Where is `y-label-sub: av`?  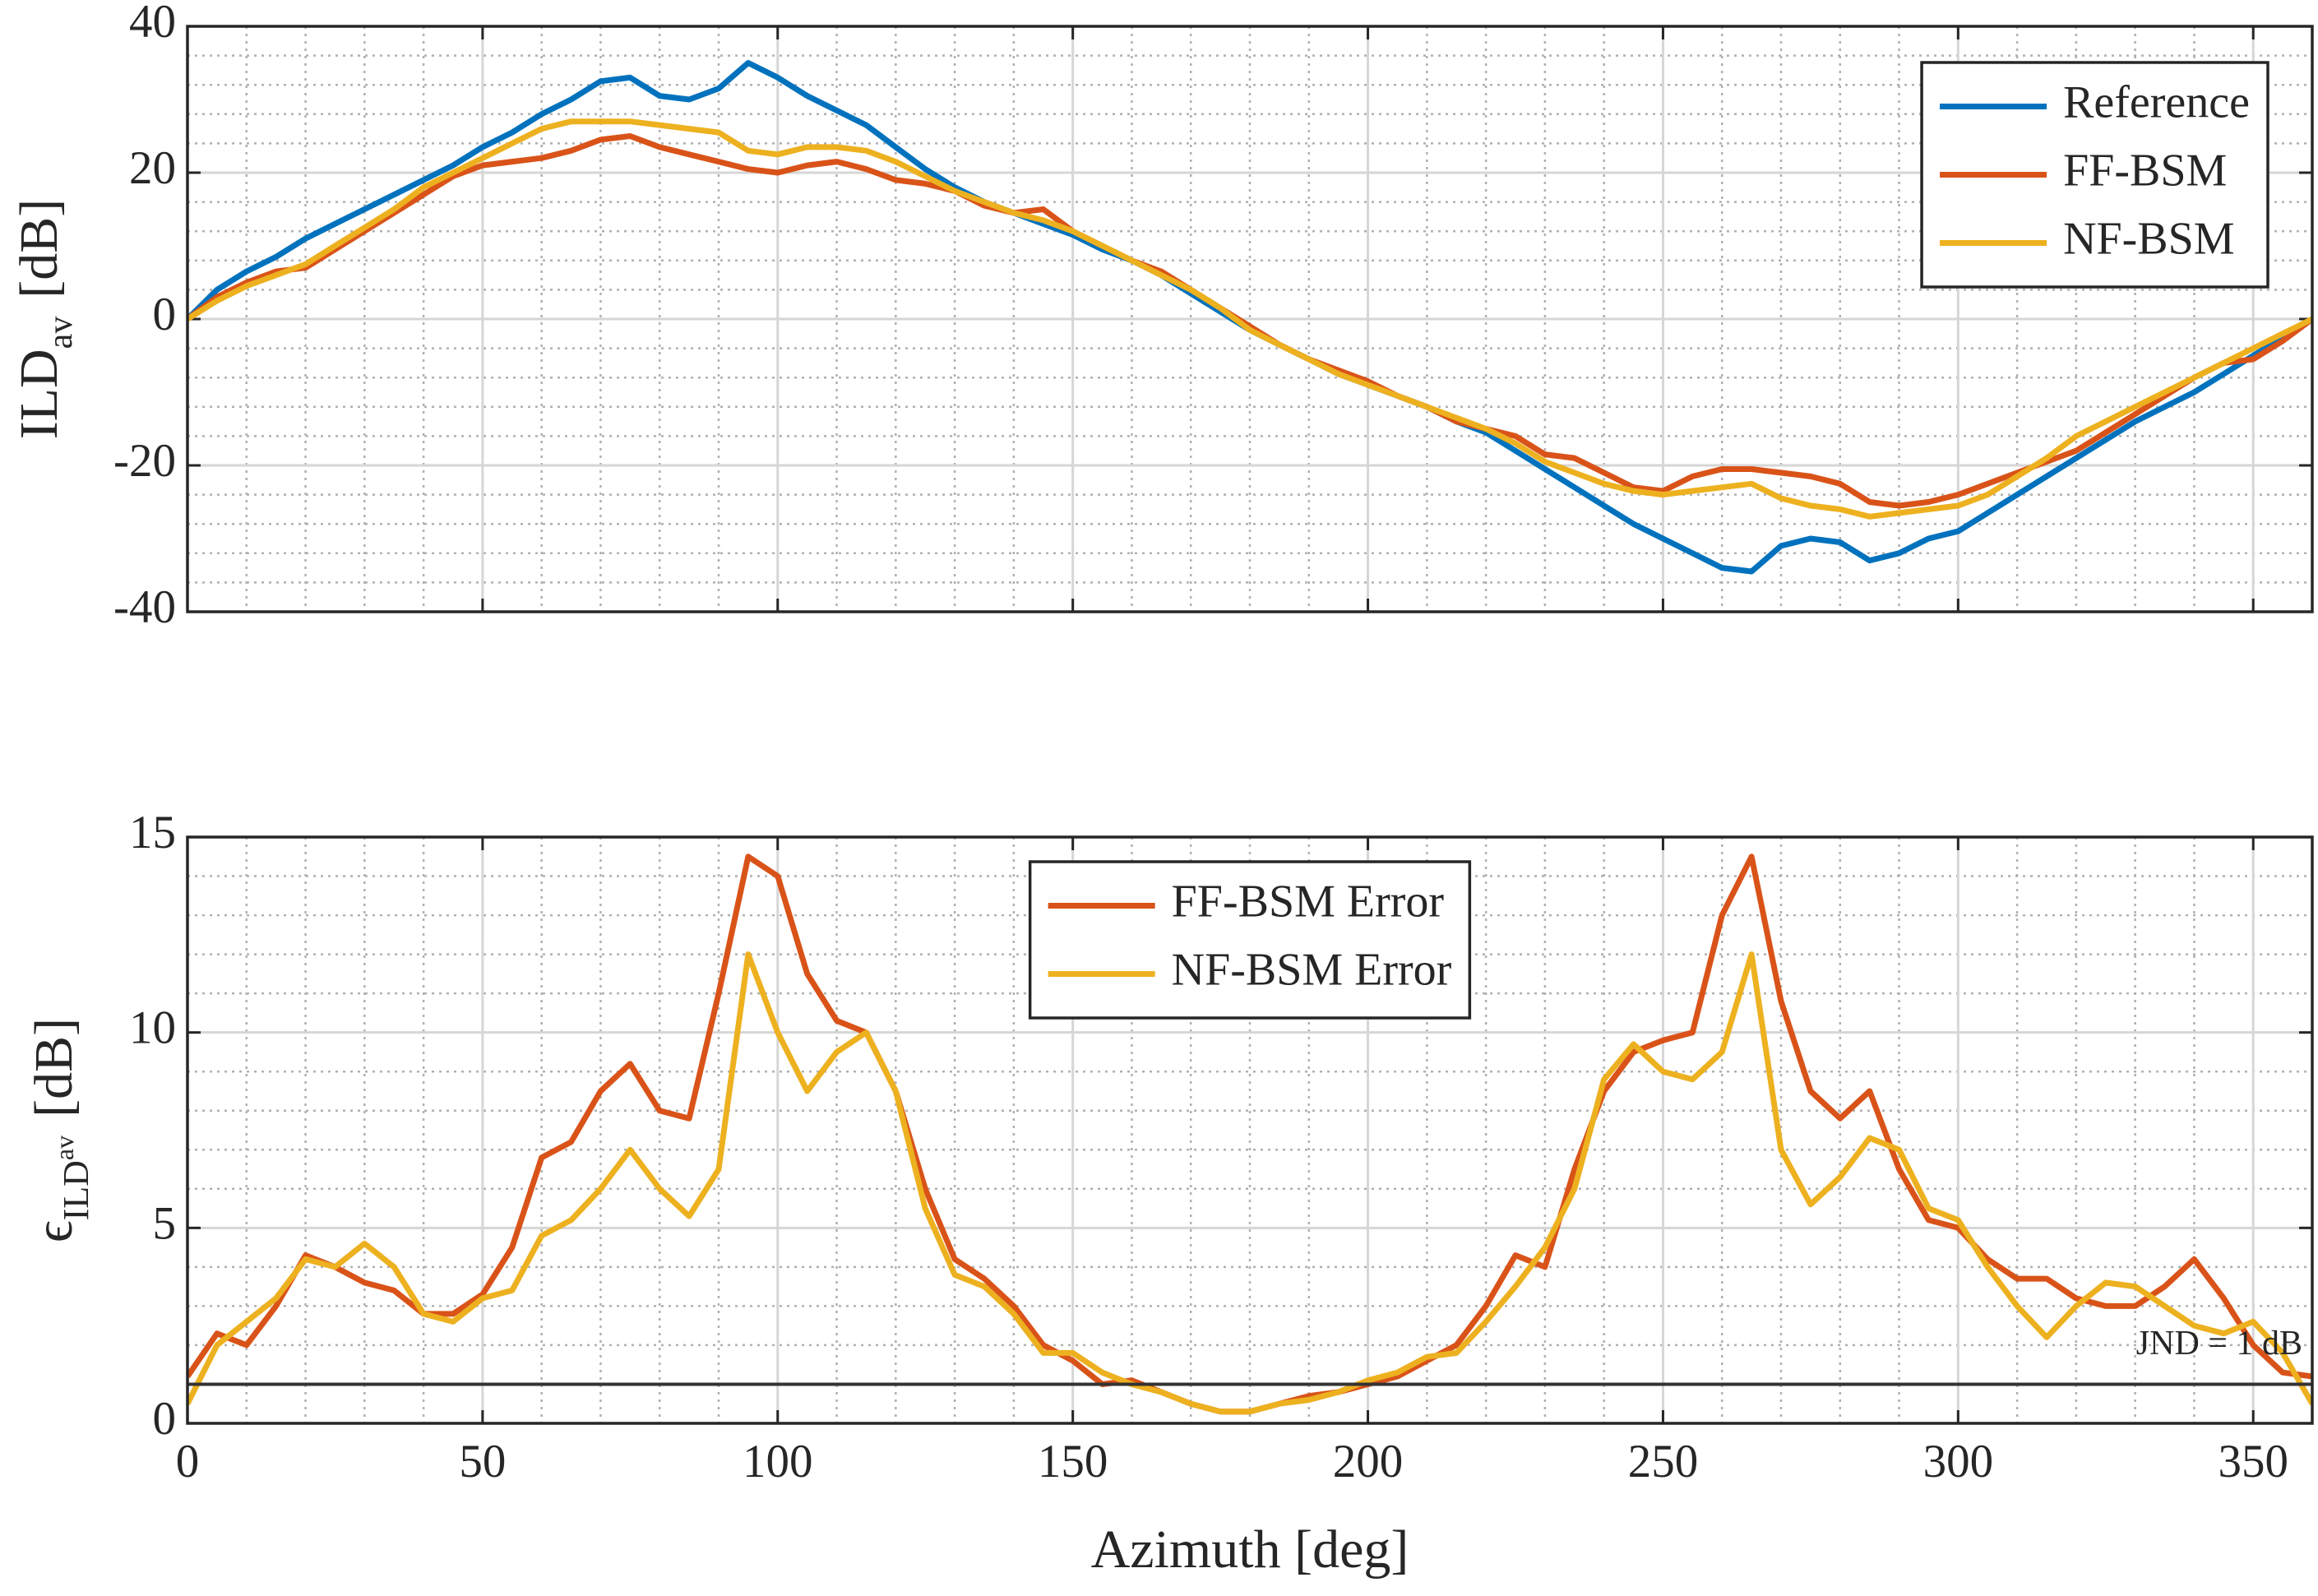
y-label-sub: av is located at coordinates (61, 333).